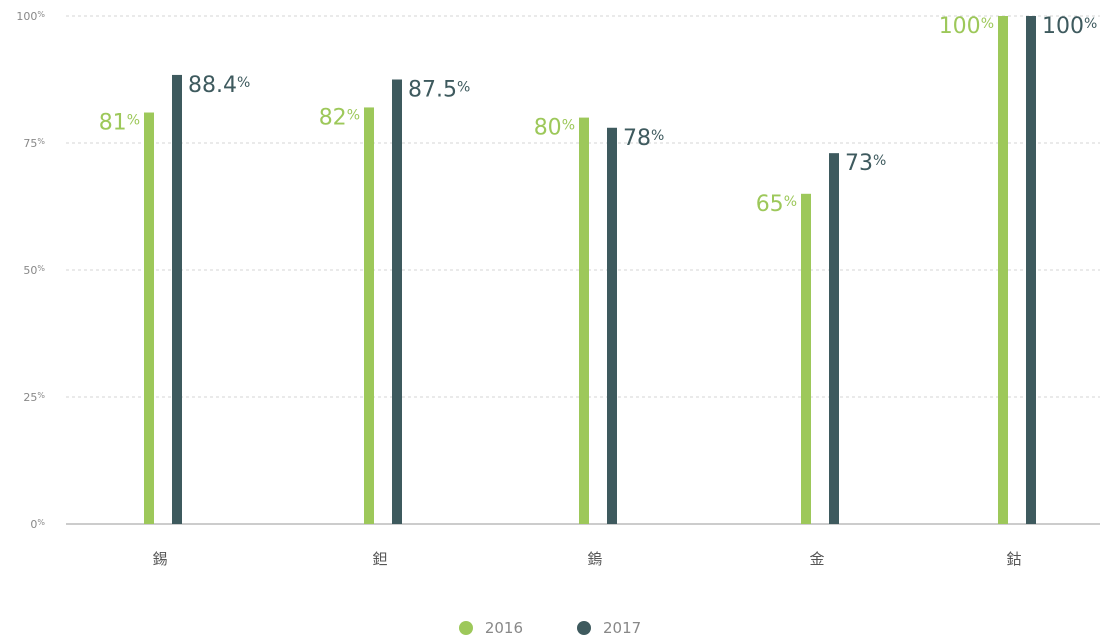 Image resolution: width=1100 pixels, height=639 pixels. I want to click on legend-item-2017: 2017, so click(609, 628).